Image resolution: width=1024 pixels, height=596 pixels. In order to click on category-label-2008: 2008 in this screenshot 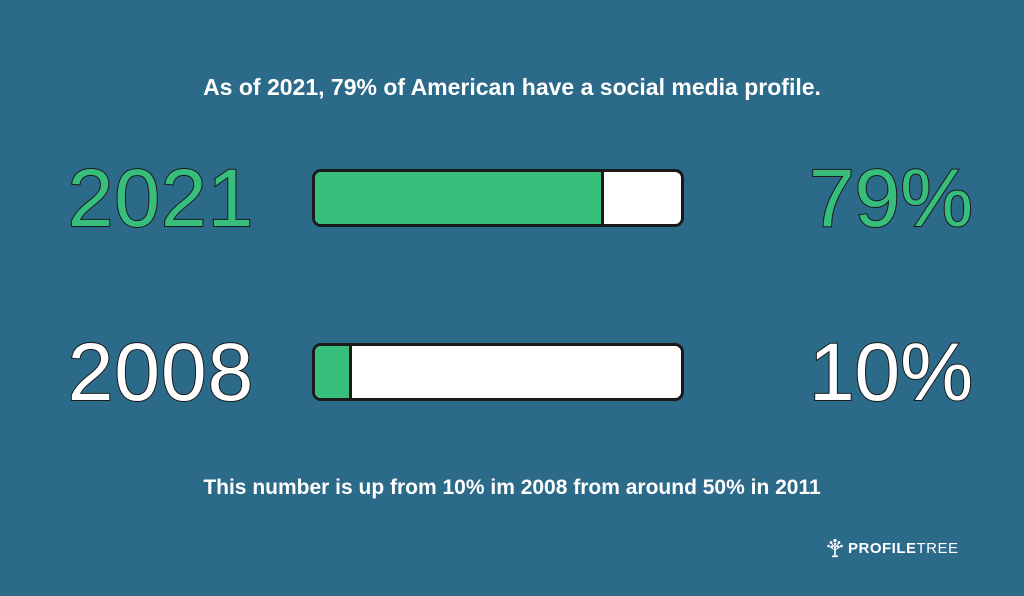, I will do `click(161, 372)`.